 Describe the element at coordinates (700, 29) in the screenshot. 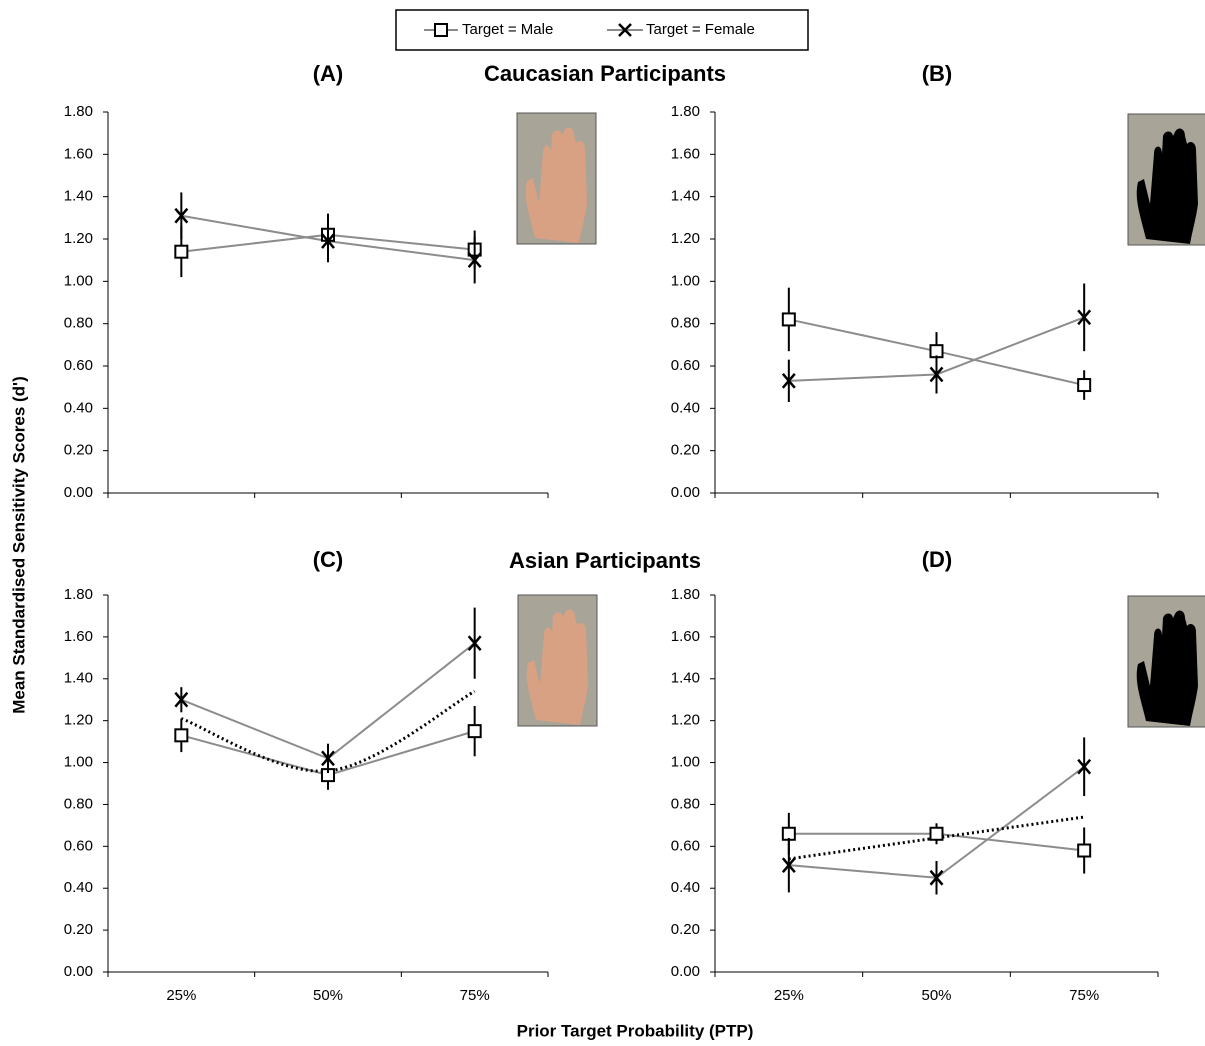

I see `legend-label: Target = Female` at that location.